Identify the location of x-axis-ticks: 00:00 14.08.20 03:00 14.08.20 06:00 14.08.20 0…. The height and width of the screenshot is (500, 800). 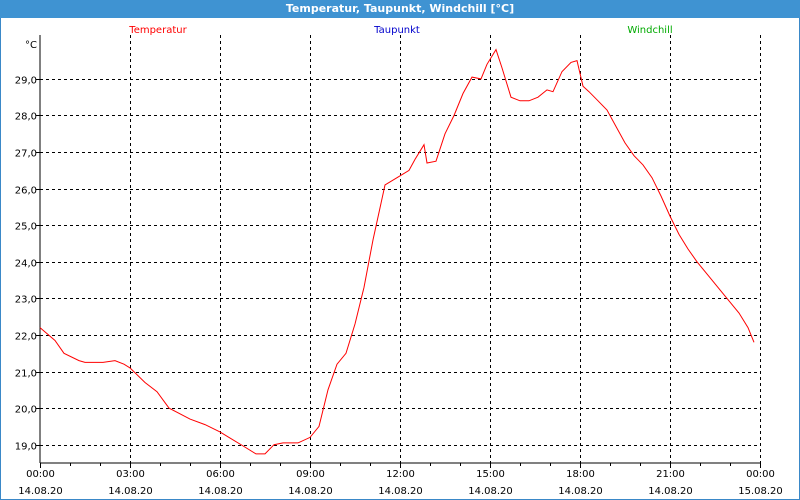
(400, 483).